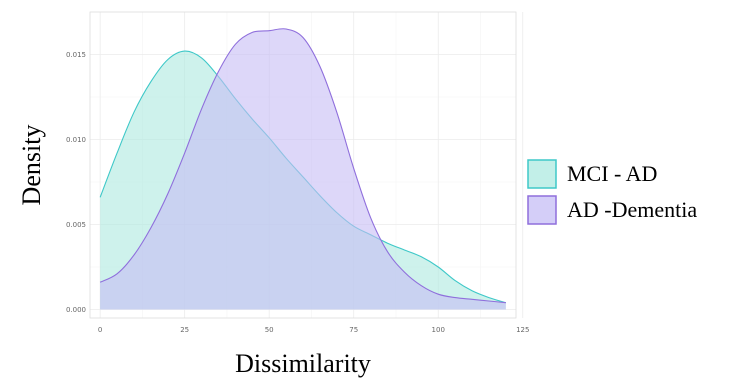  Describe the element at coordinates (76, 140) in the screenshot. I see `y-tick-label: 0.010` at that location.